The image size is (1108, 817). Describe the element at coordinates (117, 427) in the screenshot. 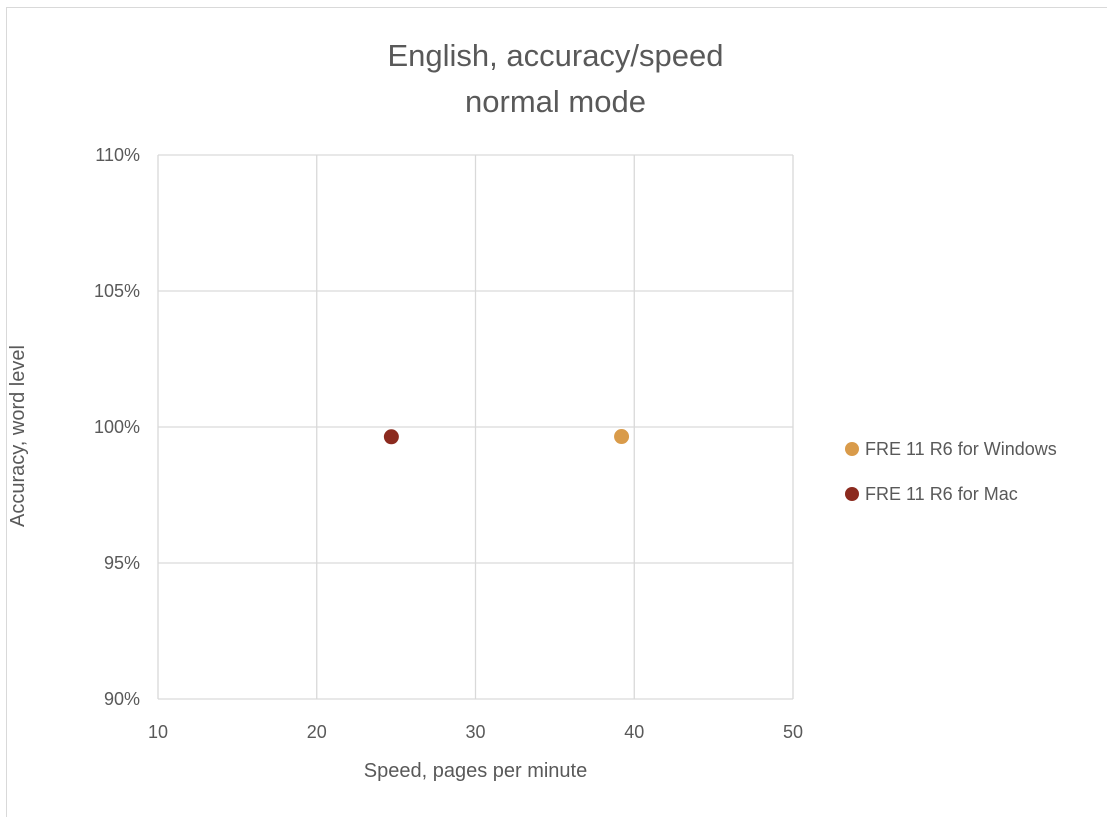

I see `y-tick-label: 100%` at that location.